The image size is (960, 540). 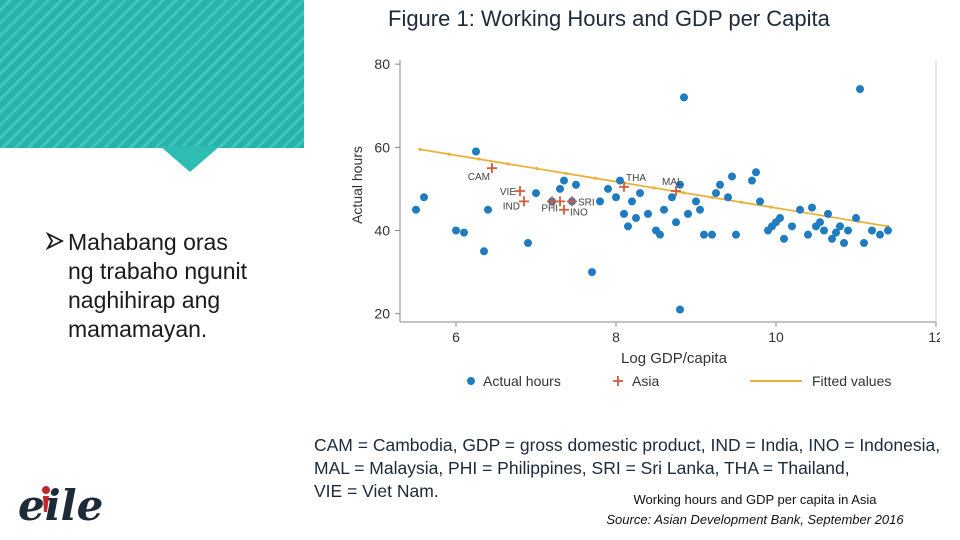 I want to click on caption-title: Working hours and GDP per capita in Asia, so click(x=755, y=499).